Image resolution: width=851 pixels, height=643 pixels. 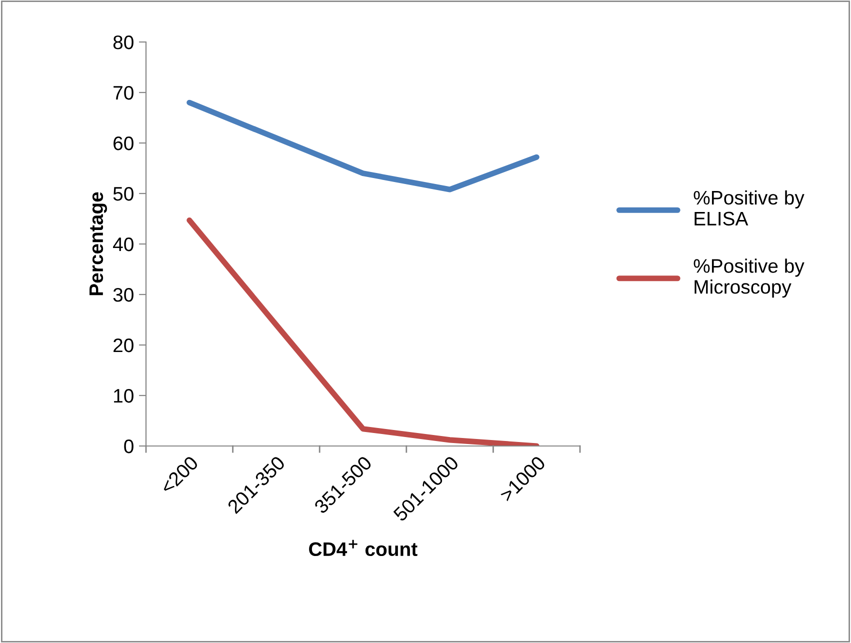 I want to click on y-tick-label: 40, so click(x=123, y=244).